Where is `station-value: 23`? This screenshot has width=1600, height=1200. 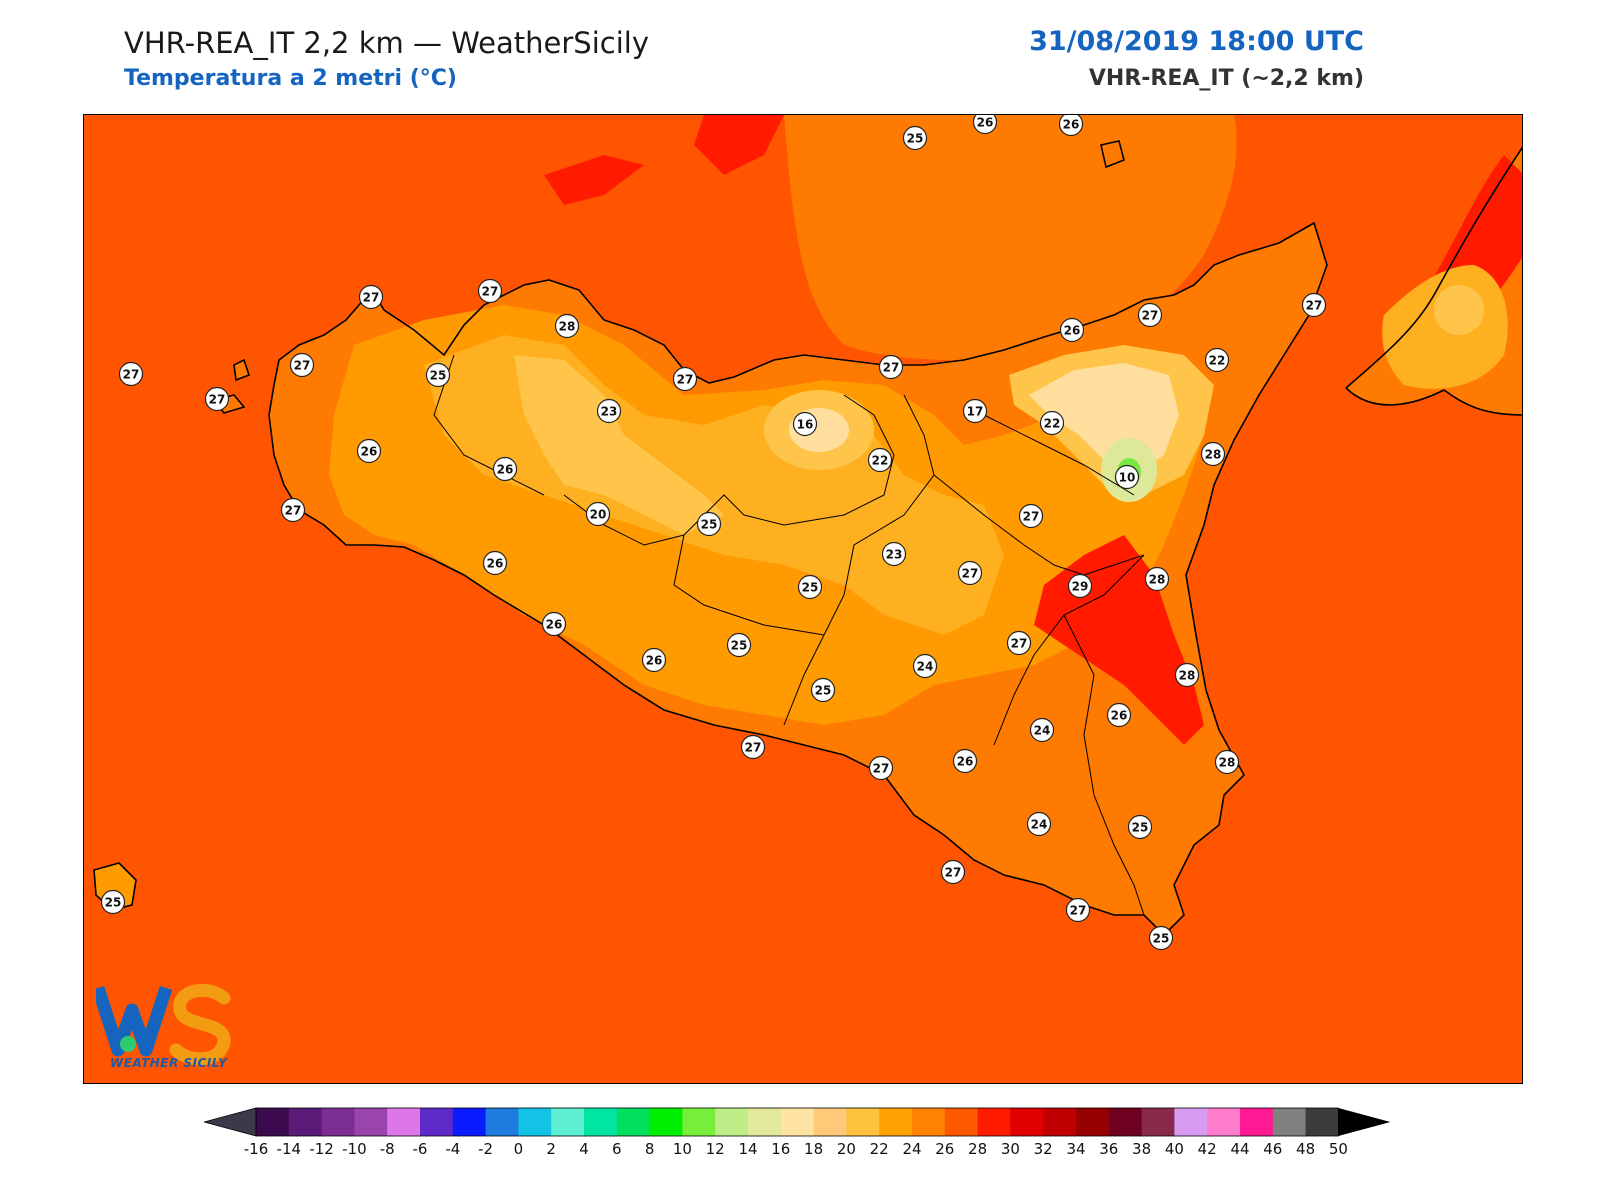
station-value: 23 is located at coordinates (609, 412).